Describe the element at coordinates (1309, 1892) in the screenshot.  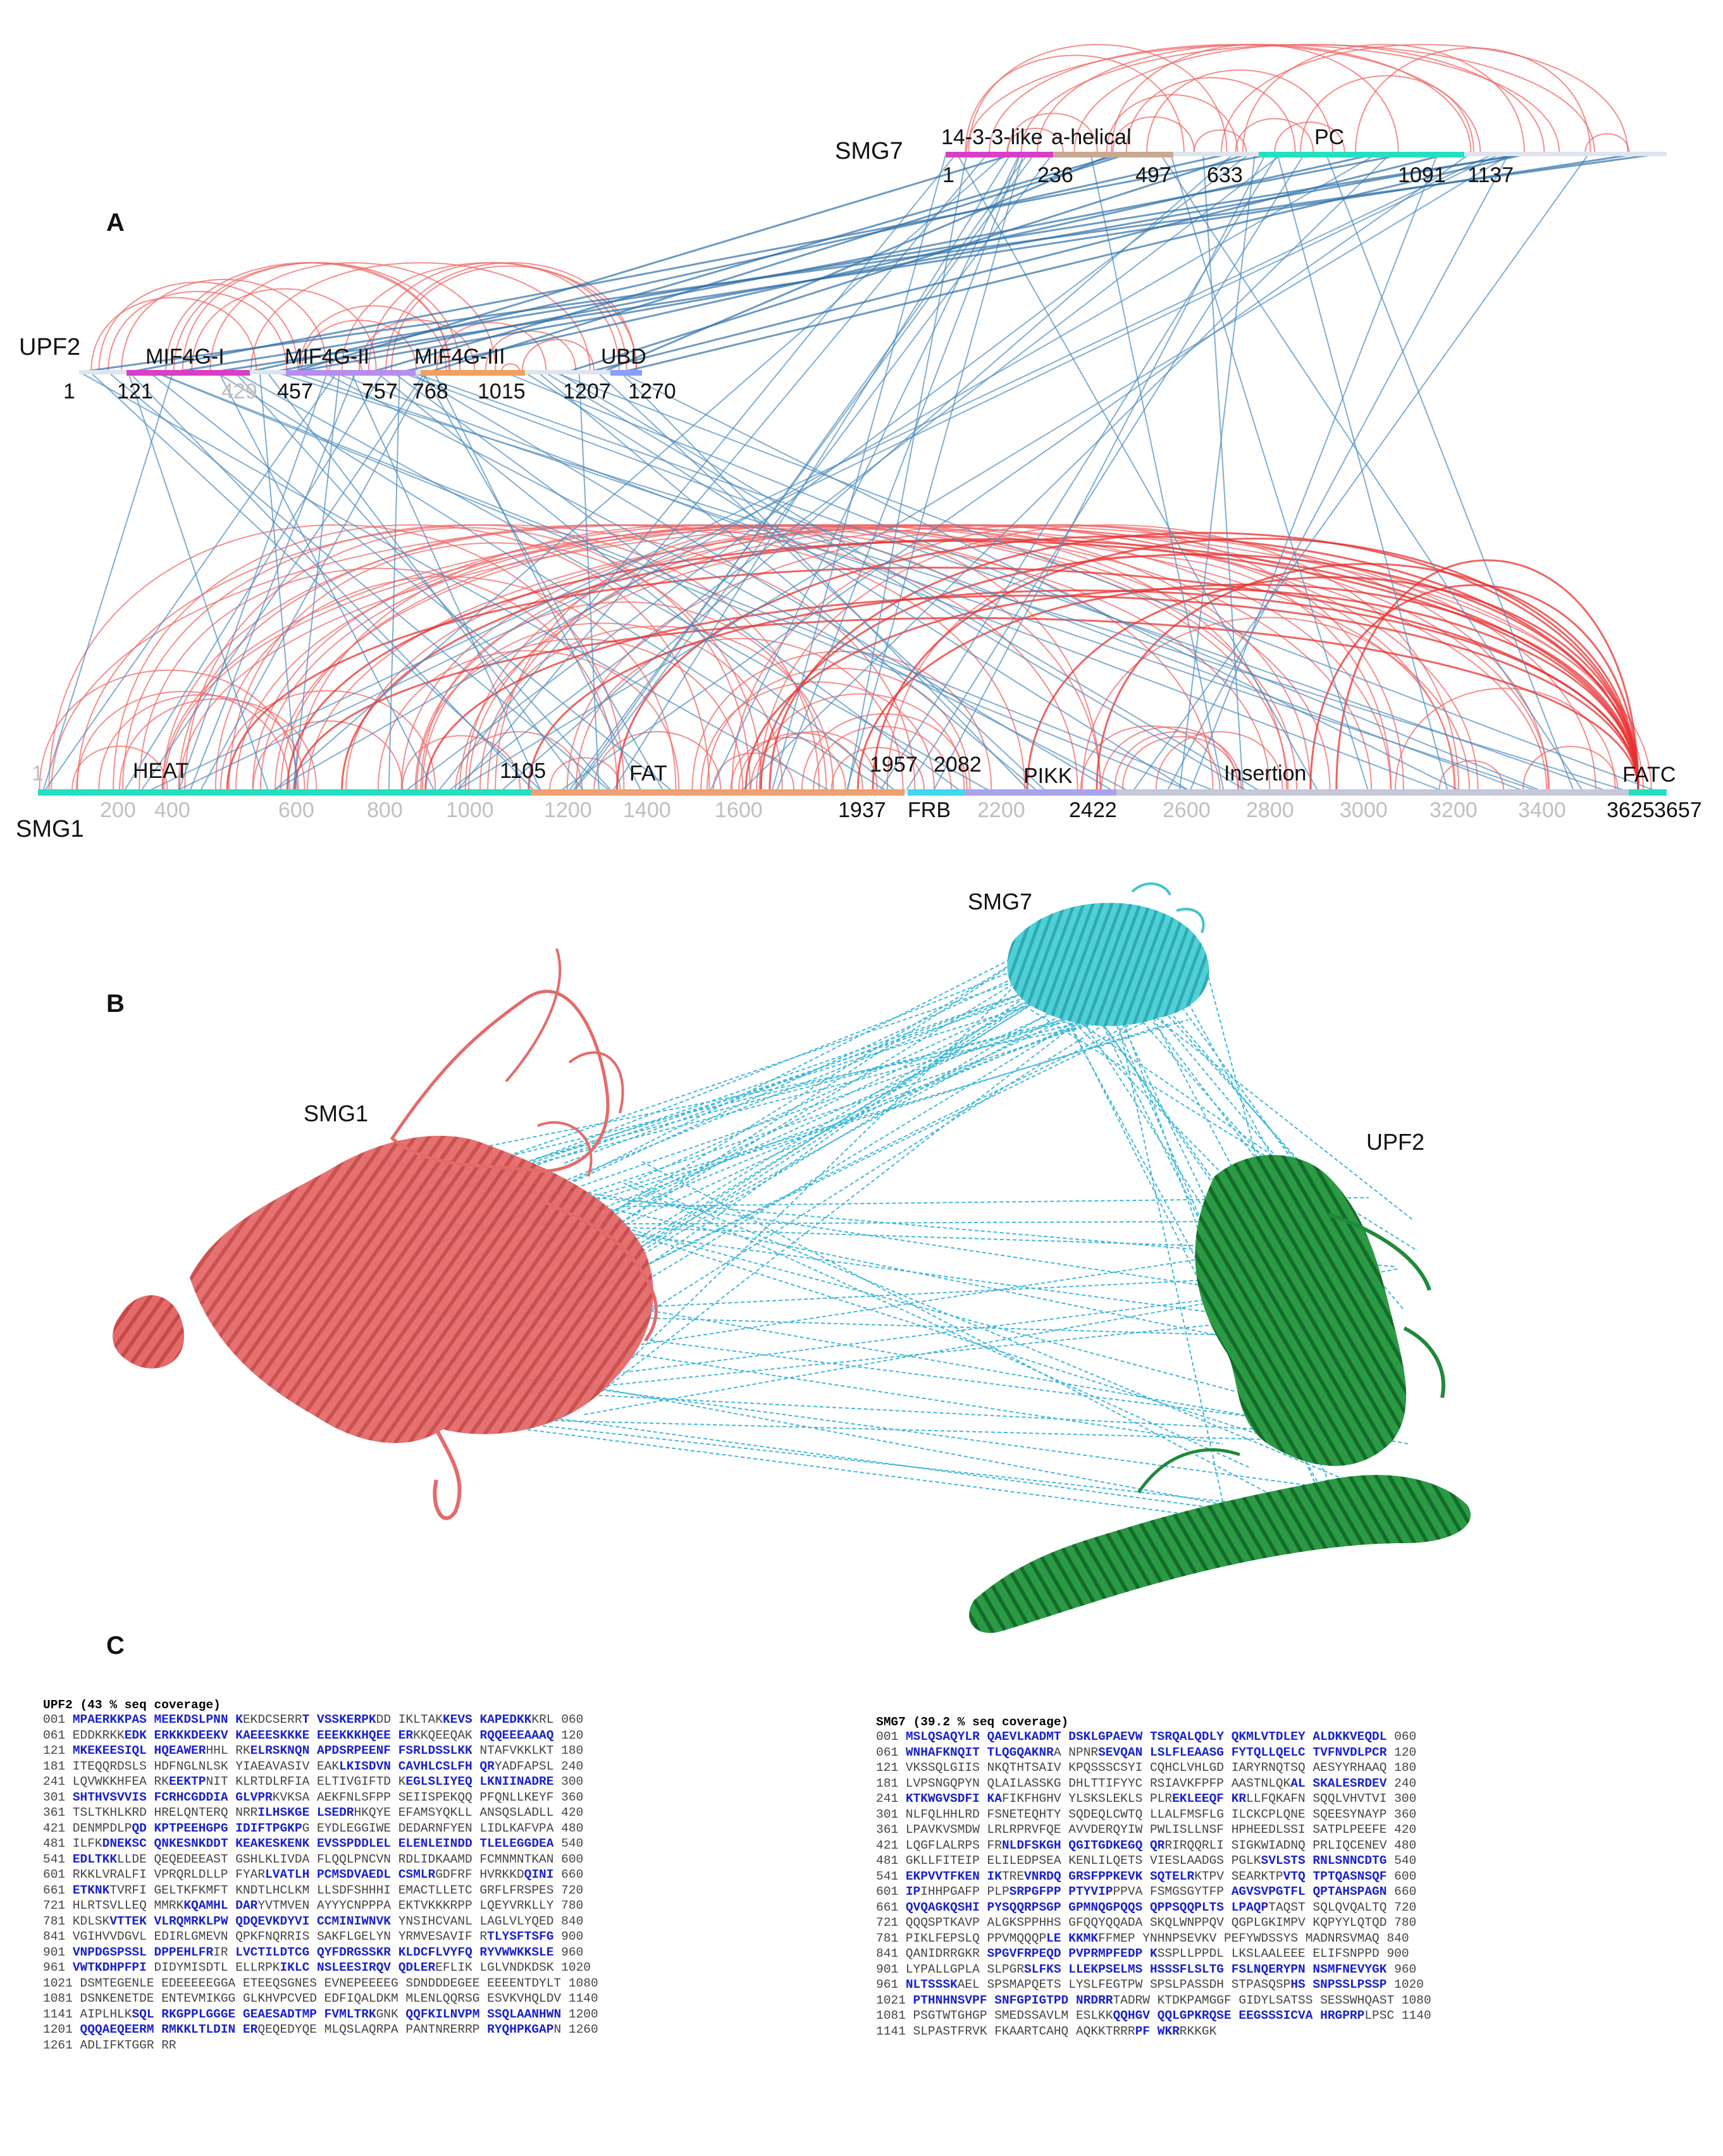
I see `covered-peptide: AGVSVPGTFL QPTAHSPAGN` at that location.